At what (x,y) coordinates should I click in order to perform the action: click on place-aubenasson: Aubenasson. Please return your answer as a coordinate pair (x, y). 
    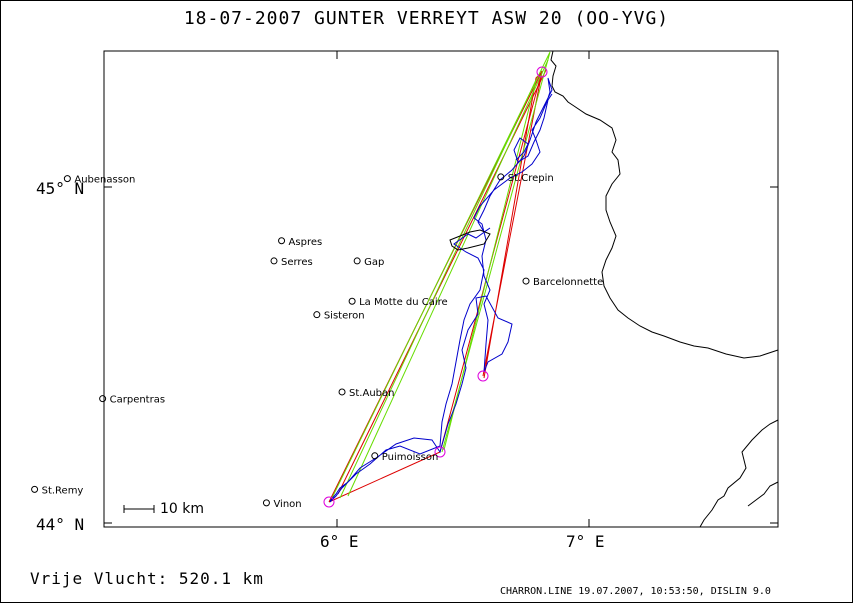
    Looking at the image, I should click on (99, 180).